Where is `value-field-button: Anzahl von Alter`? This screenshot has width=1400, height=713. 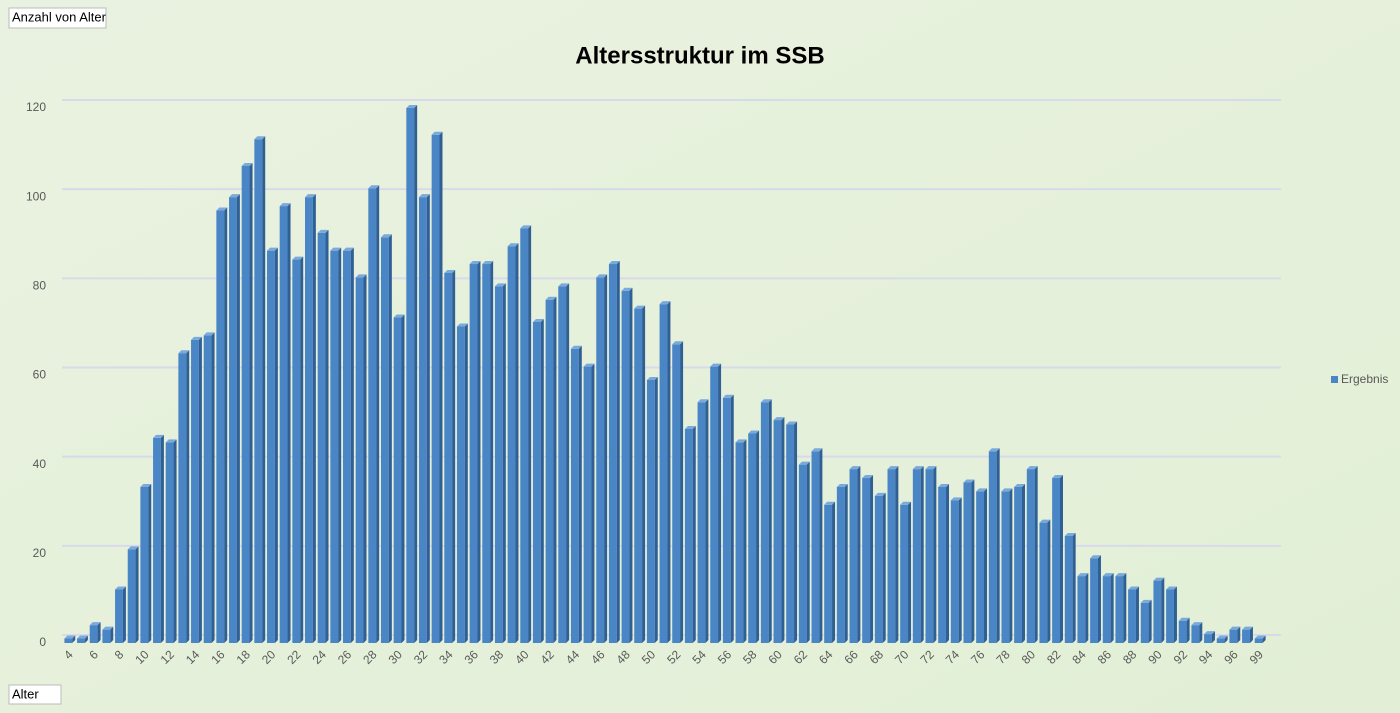 value-field-button: Anzahl von Alter is located at coordinates (59, 16).